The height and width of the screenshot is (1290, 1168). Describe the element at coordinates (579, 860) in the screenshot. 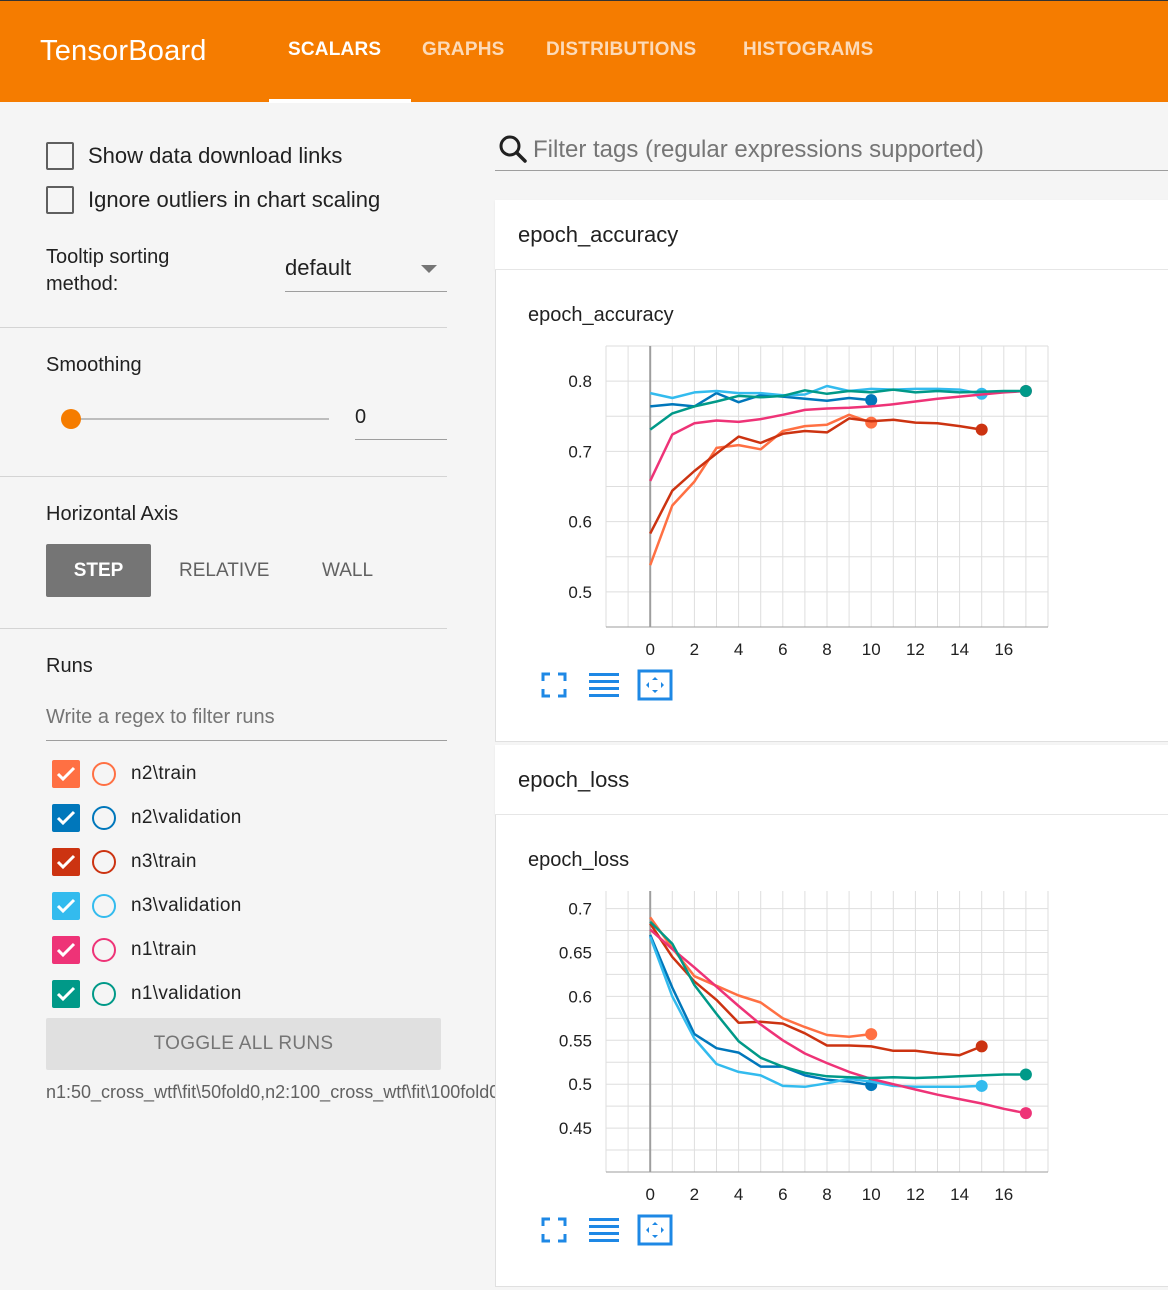

I see `chart-title: epoch_loss` at that location.